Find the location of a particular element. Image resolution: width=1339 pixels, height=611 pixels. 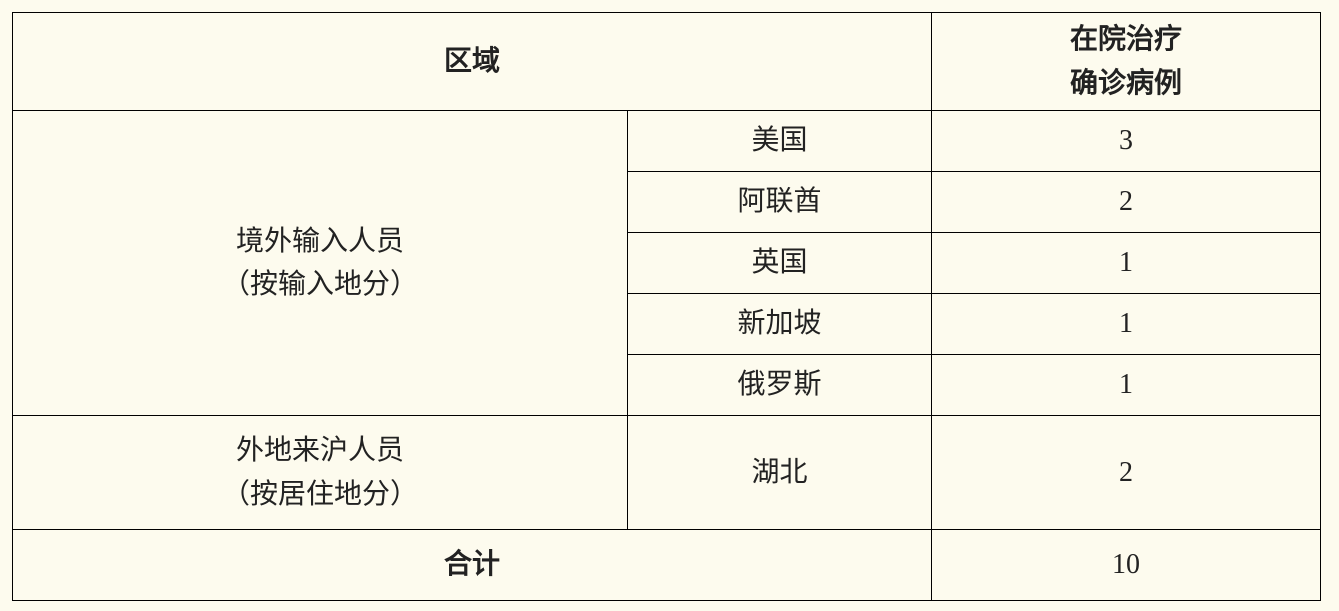

total-label: 合计 is located at coordinates (472, 565).